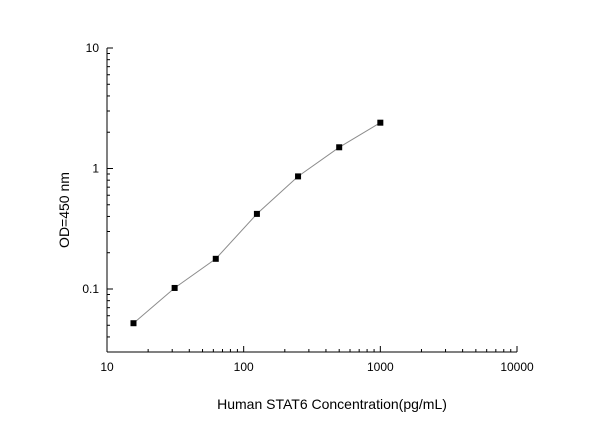 Image resolution: width=600 pixels, height=424 pixels. What do you see at coordinates (517, 367) in the screenshot?
I see `x-tick-label: 10000` at bounding box center [517, 367].